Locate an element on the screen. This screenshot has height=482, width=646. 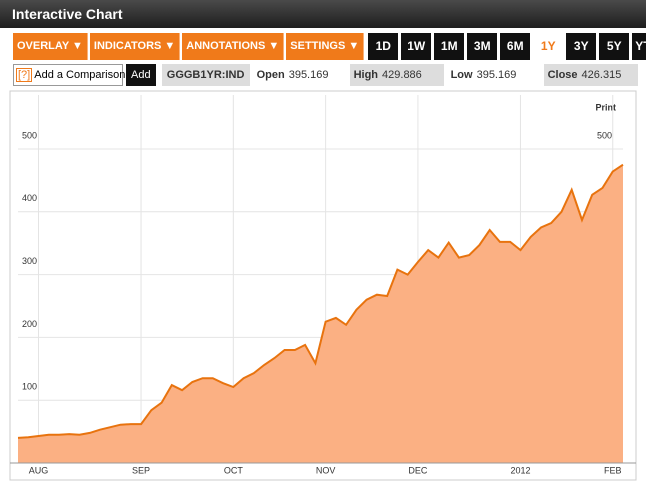
quote-field: High 429.886 is located at coordinates (396, 75).